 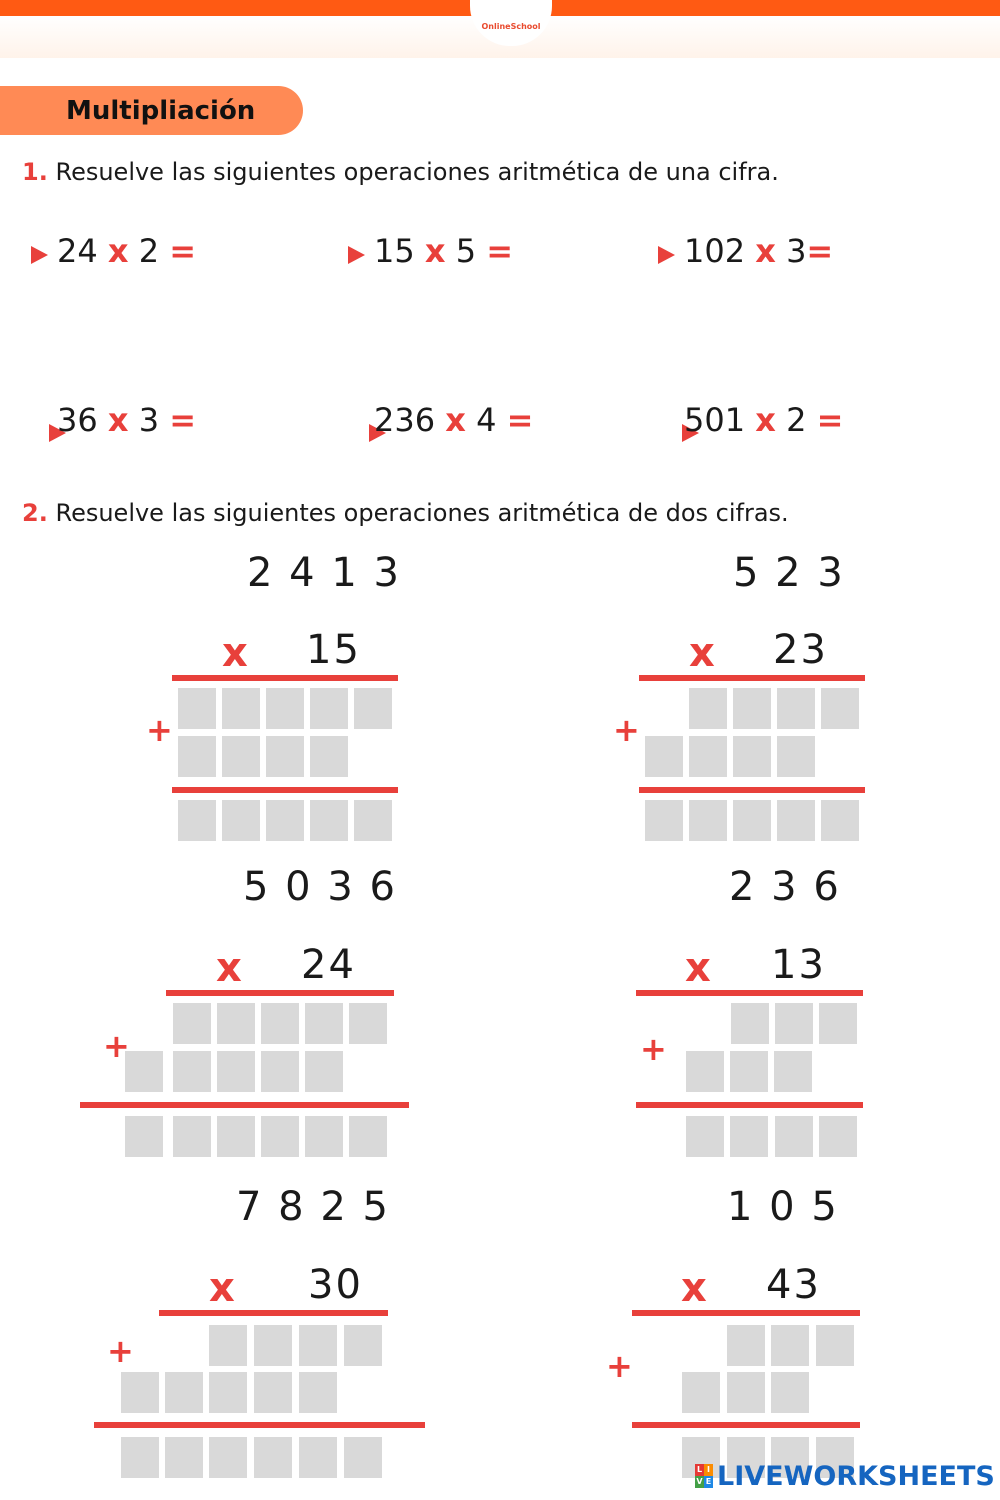 I want to click on multiplier: 24, so click(x=328, y=965).